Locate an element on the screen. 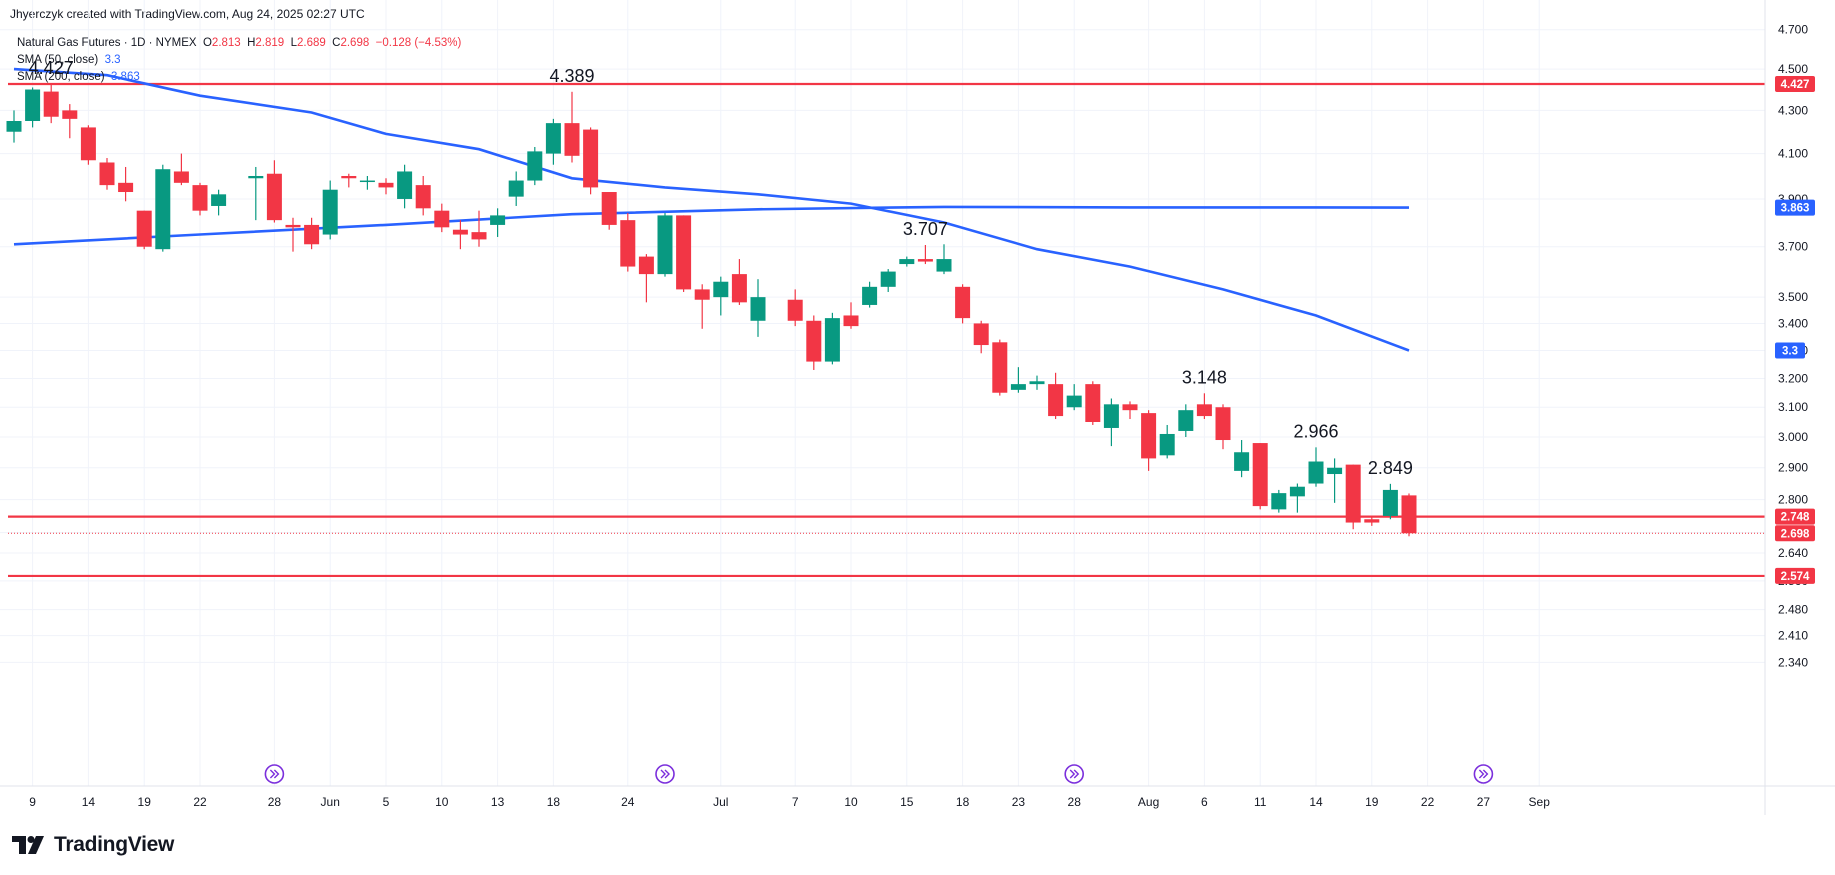 The width and height of the screenshot is (1835, 875). time-tick-label: 11 is located at coordinates (1260, 802).